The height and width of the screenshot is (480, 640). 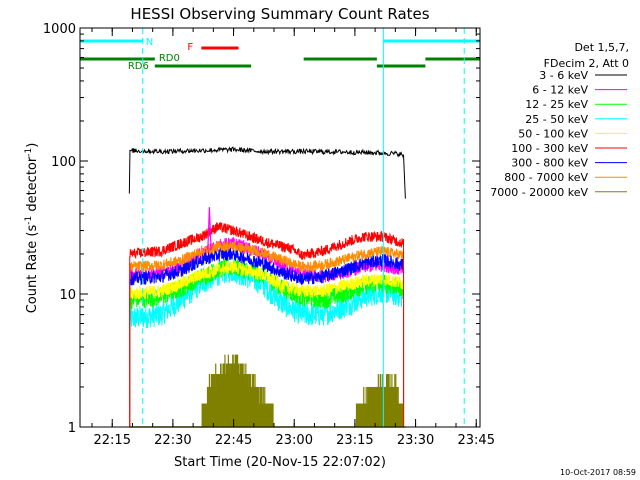 What do you see at coordinates (539, 192) in the screenshot?
I see `legend-entry-label: 7000 - 20000 keV` at bounding box center [539, 192].